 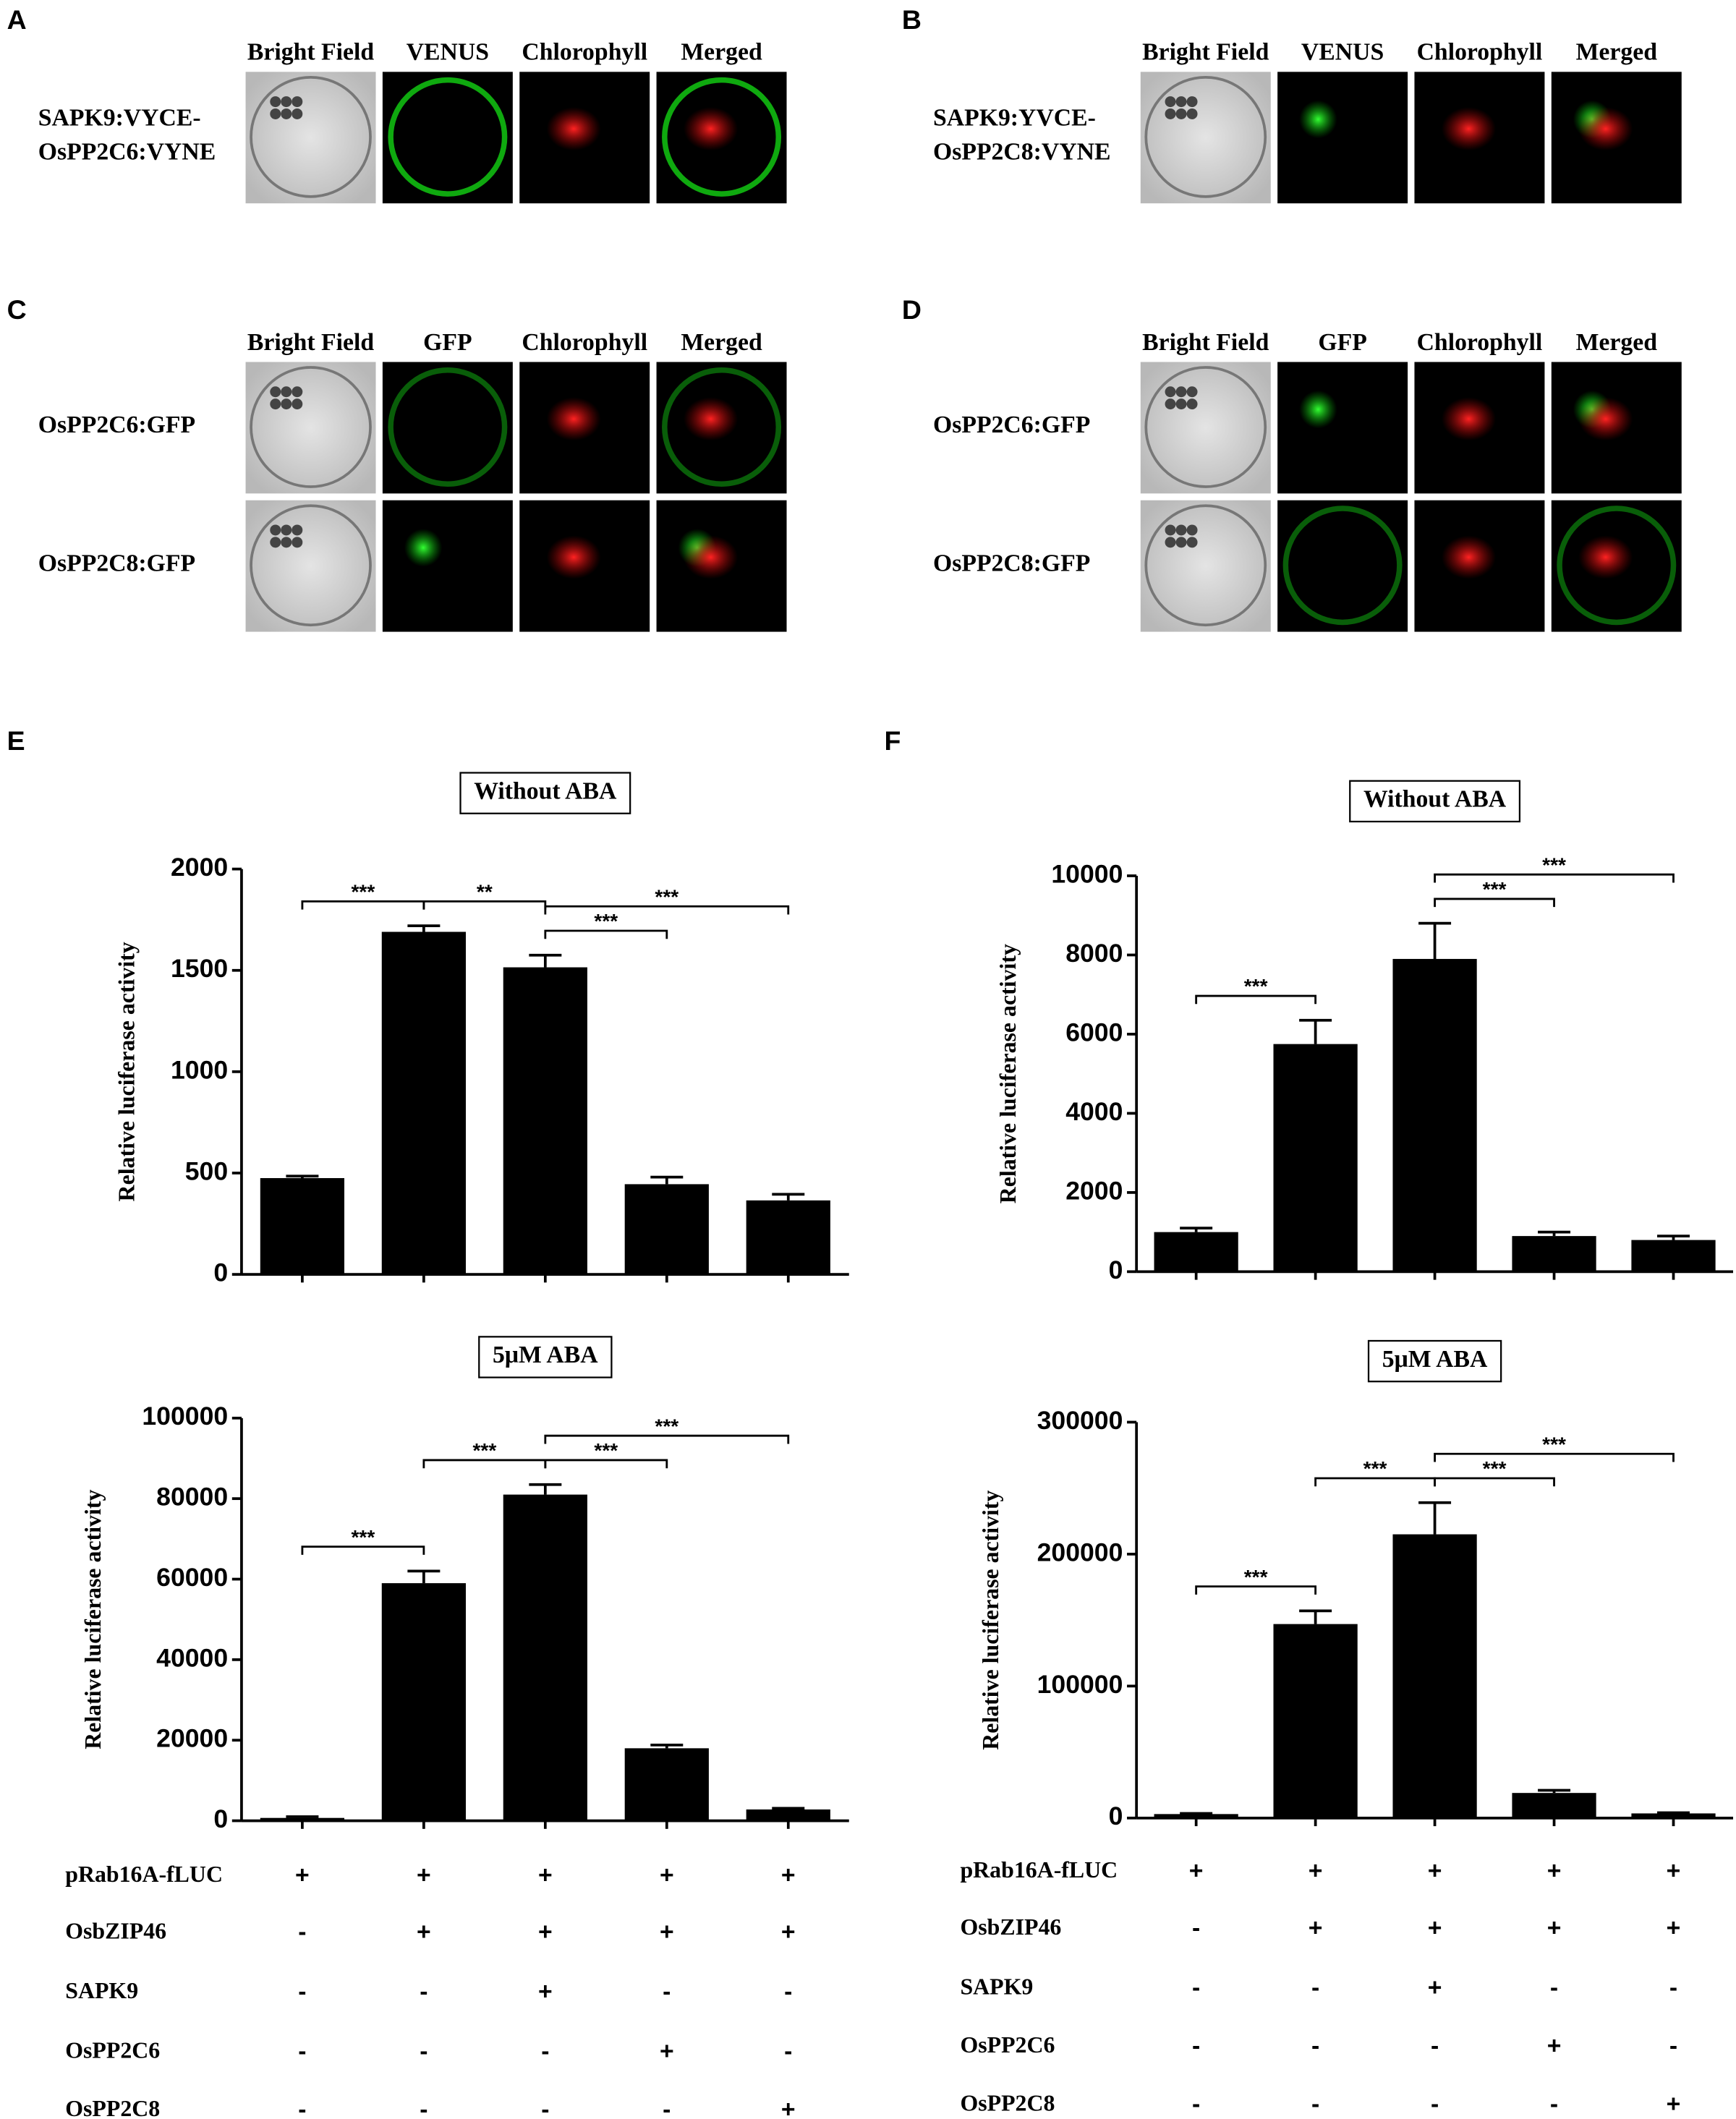 I want to click on y-tick-label: 8000, so click(x=1094, y=953).